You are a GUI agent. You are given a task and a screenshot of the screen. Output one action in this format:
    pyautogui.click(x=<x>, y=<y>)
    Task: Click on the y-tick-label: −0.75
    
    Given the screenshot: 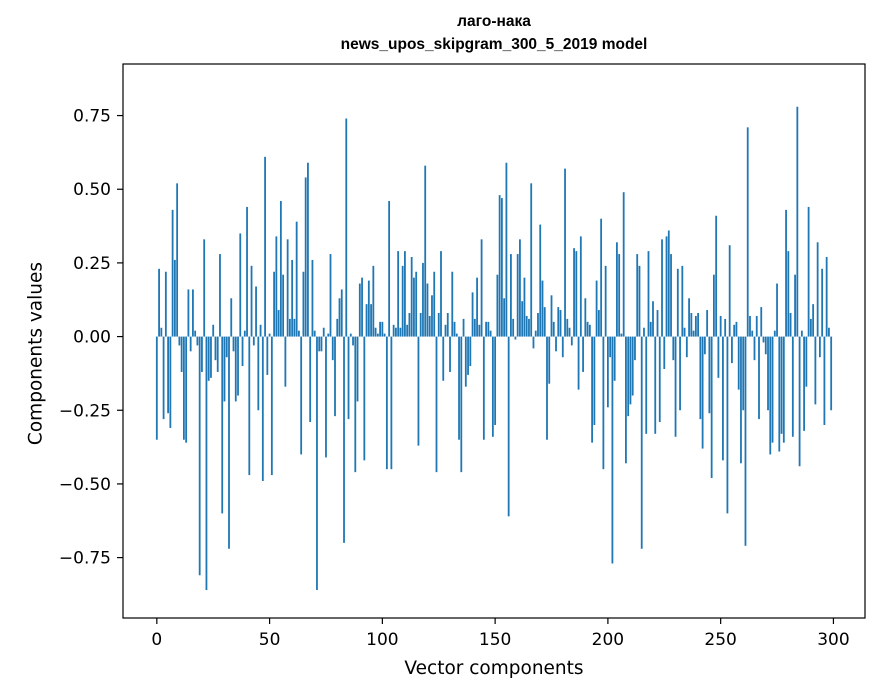 What is the action you would take?
    pyautogui.click(x=85, y=559)
    